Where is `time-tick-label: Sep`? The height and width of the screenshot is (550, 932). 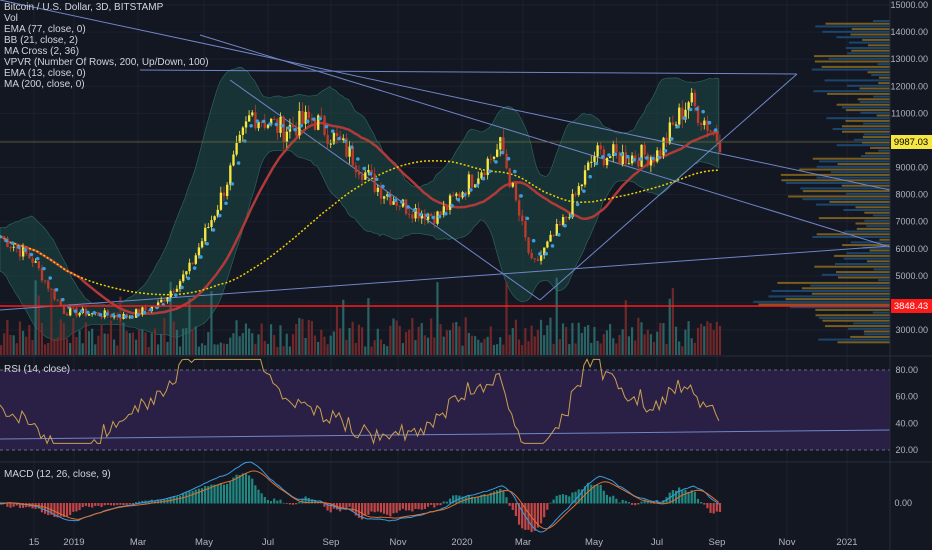
time-tick-label: Sep is located at coordinates (331, 542).